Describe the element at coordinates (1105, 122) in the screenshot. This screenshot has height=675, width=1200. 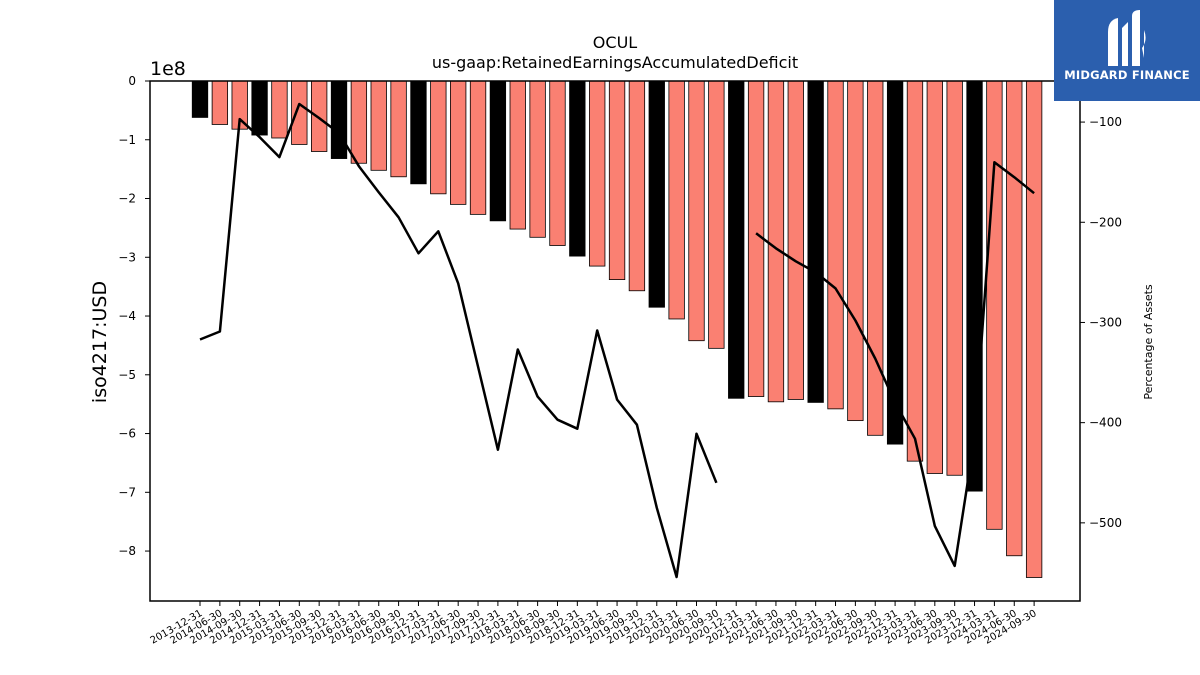
I see `y2-tick-label: −100` at that location.